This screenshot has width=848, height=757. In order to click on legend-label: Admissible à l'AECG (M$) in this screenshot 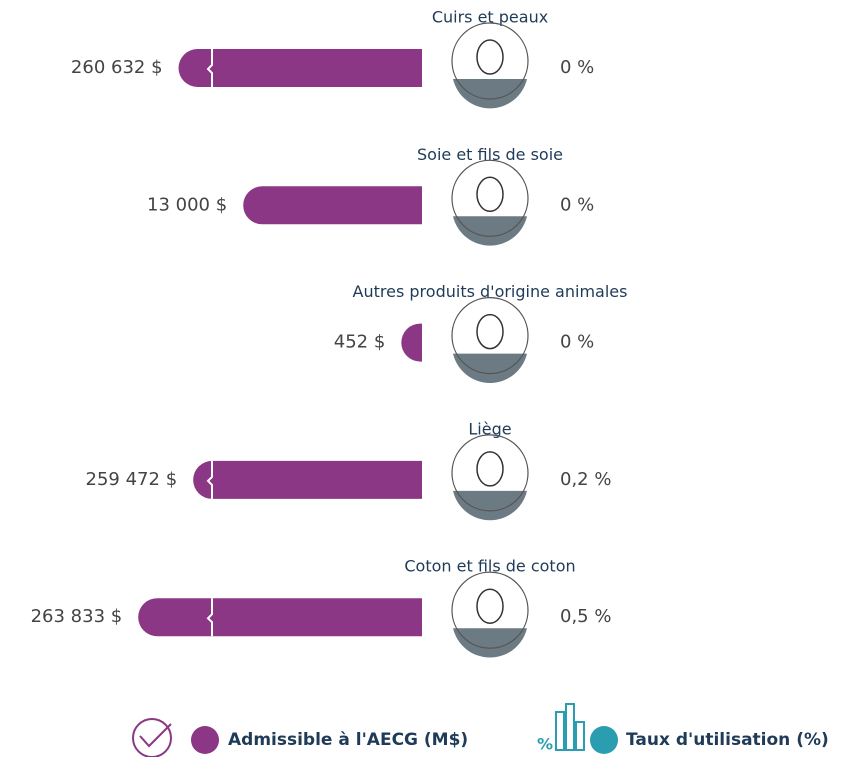, I will do `click(348, 740)`.